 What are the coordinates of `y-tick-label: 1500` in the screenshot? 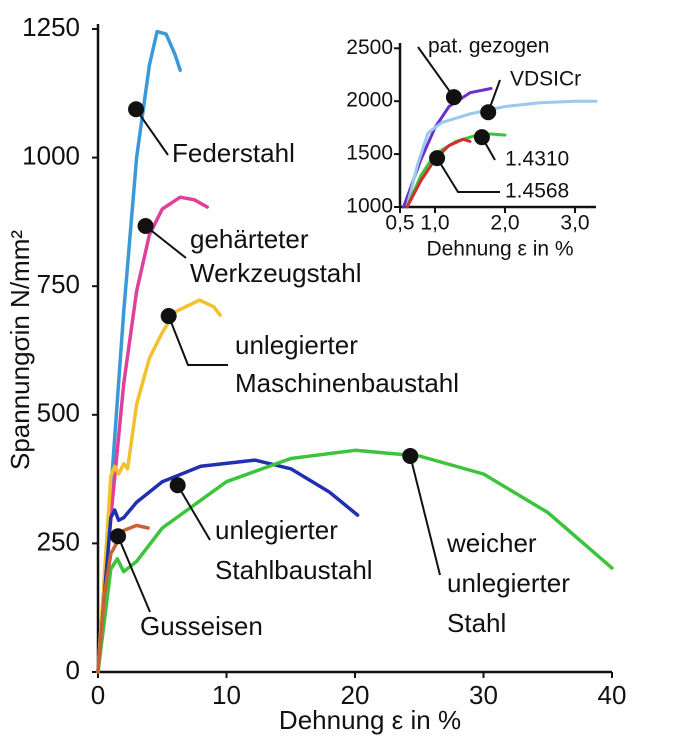 It's located at (369, 153).